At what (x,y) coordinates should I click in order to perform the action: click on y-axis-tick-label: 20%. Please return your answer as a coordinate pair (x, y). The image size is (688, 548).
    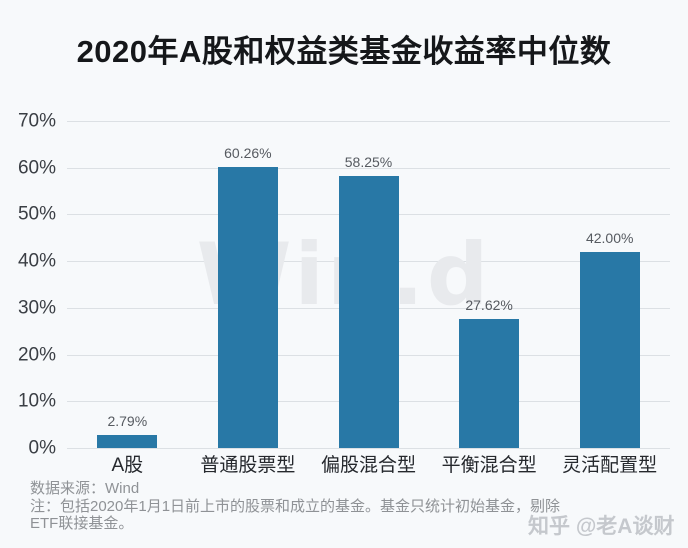
    Looking at the image, I should click on (36, 355).